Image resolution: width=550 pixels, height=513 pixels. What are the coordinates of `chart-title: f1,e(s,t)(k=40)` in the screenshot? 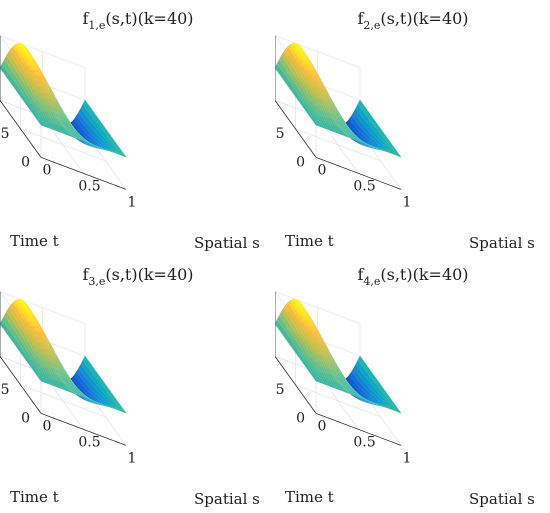 It's located at (137, 20).